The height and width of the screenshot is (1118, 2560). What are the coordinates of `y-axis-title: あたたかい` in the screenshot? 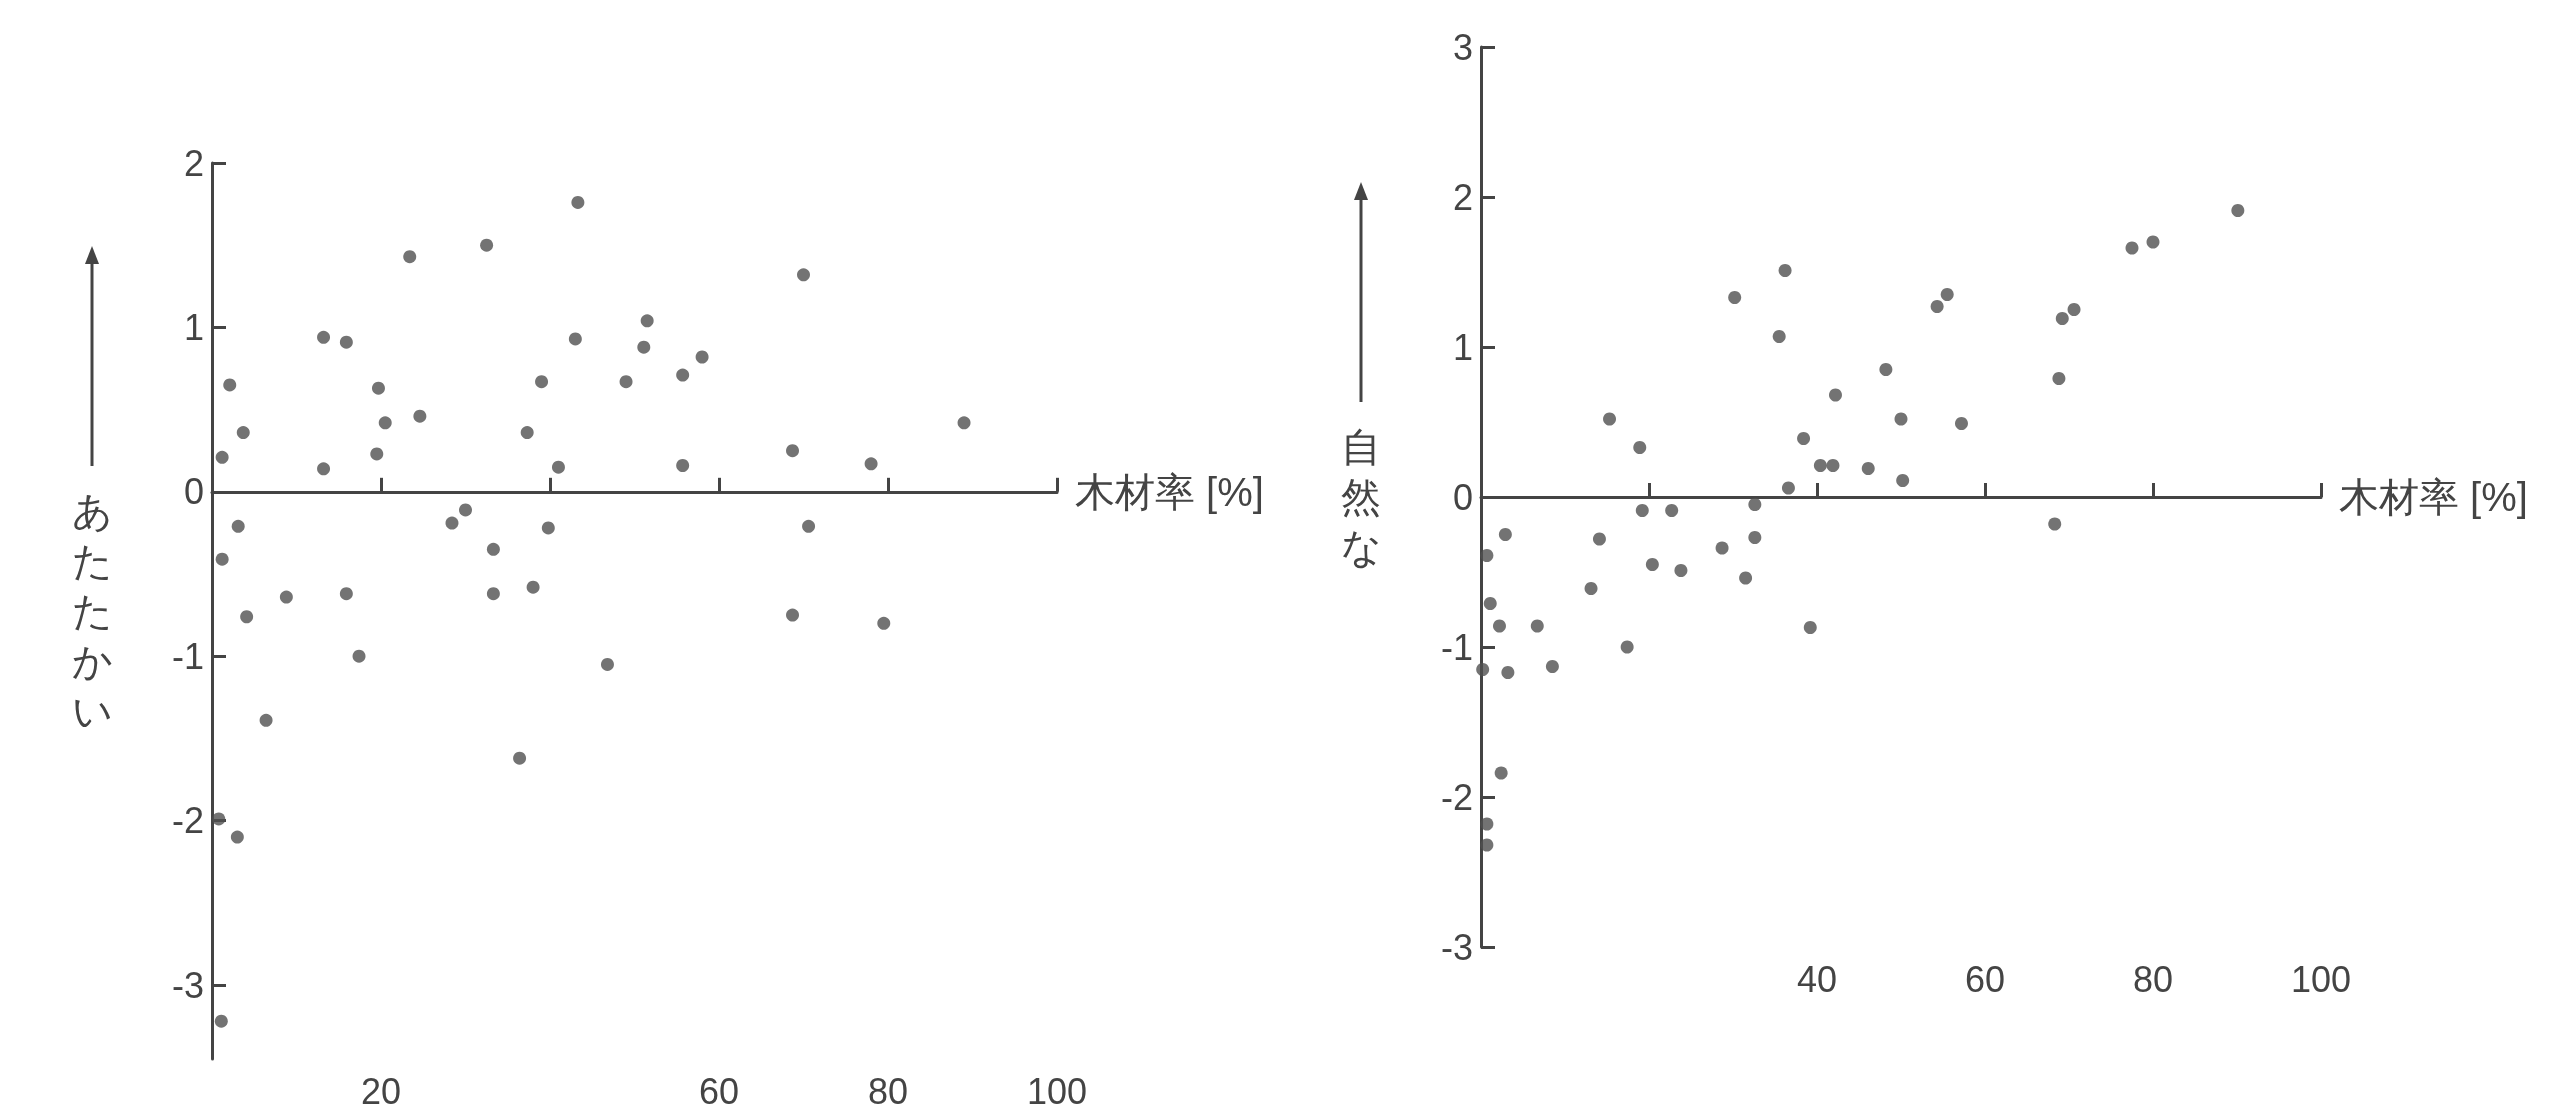 It's located at (92, 611).